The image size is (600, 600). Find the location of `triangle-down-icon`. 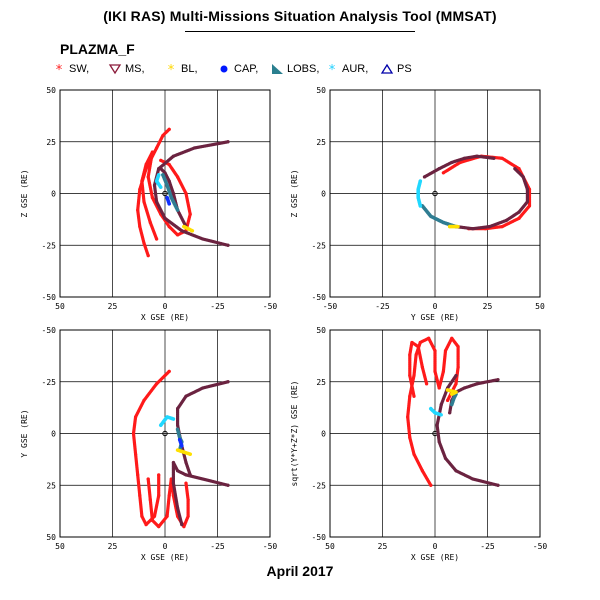

triangle-down-icon is located at coordinates (115, 69).